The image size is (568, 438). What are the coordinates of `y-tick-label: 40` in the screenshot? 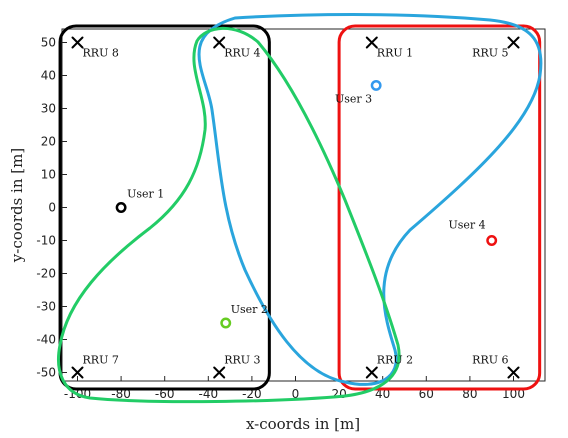 It's located at (48, 76).